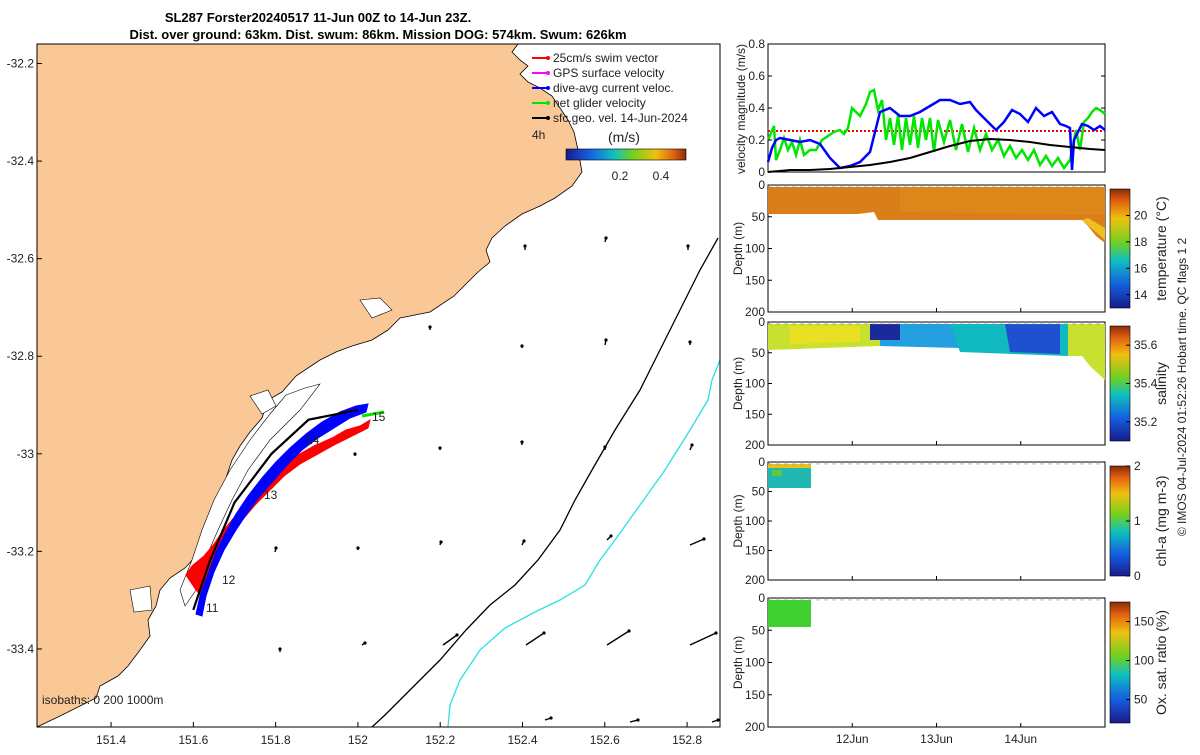  Describe the element at coordinates (825, 335) in the screenshot. I see `salinity-yellow-core` at that location.